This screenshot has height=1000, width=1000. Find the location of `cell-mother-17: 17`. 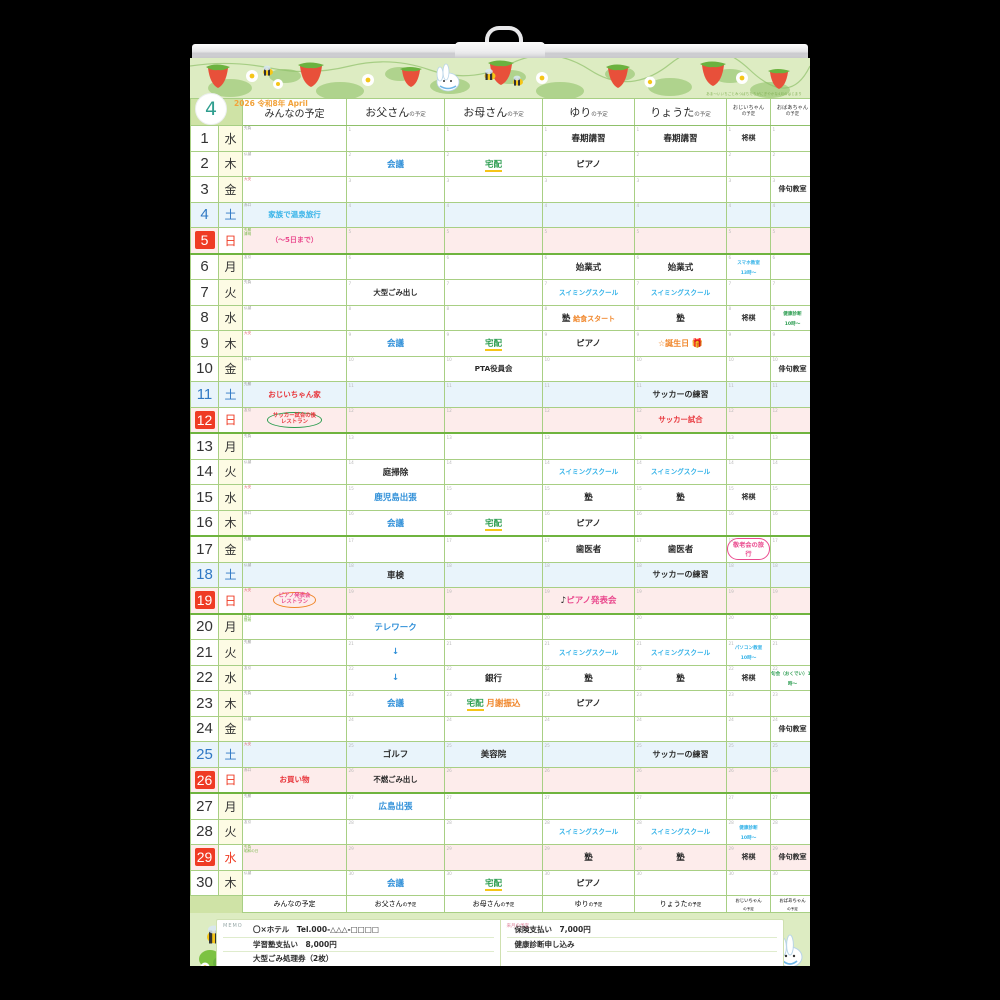

cell-mother-17: 17 is located at coordinates (493, 549).